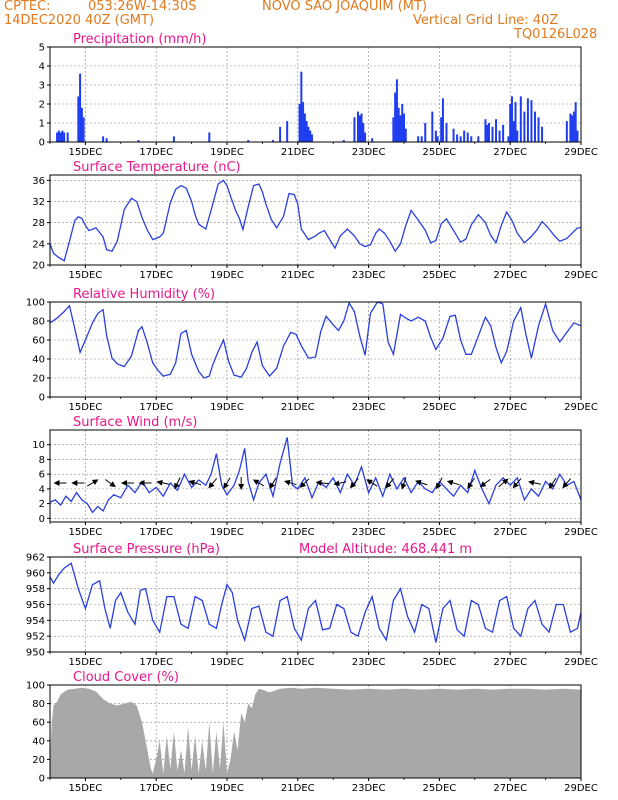  I want to click on relative_humidity-ytick-label: 60, so click(38, 341).